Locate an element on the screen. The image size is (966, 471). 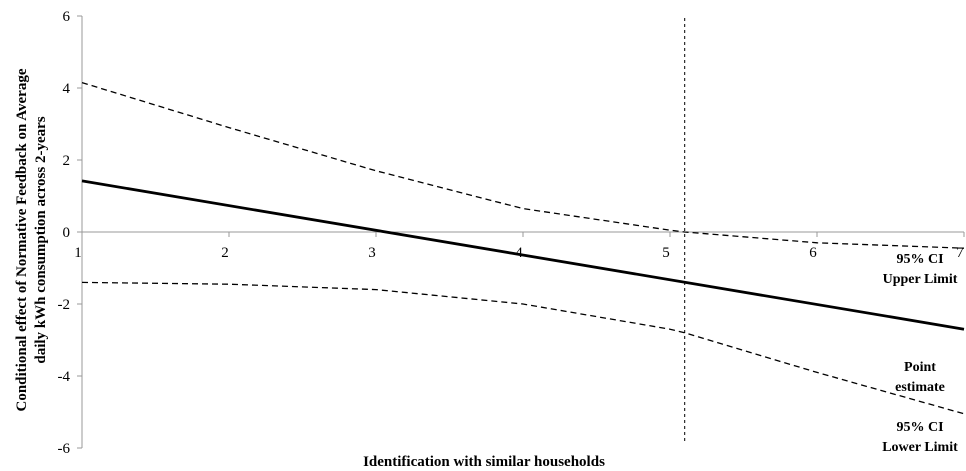
x-tick-label: 1 is located at coordinates (78, 253).